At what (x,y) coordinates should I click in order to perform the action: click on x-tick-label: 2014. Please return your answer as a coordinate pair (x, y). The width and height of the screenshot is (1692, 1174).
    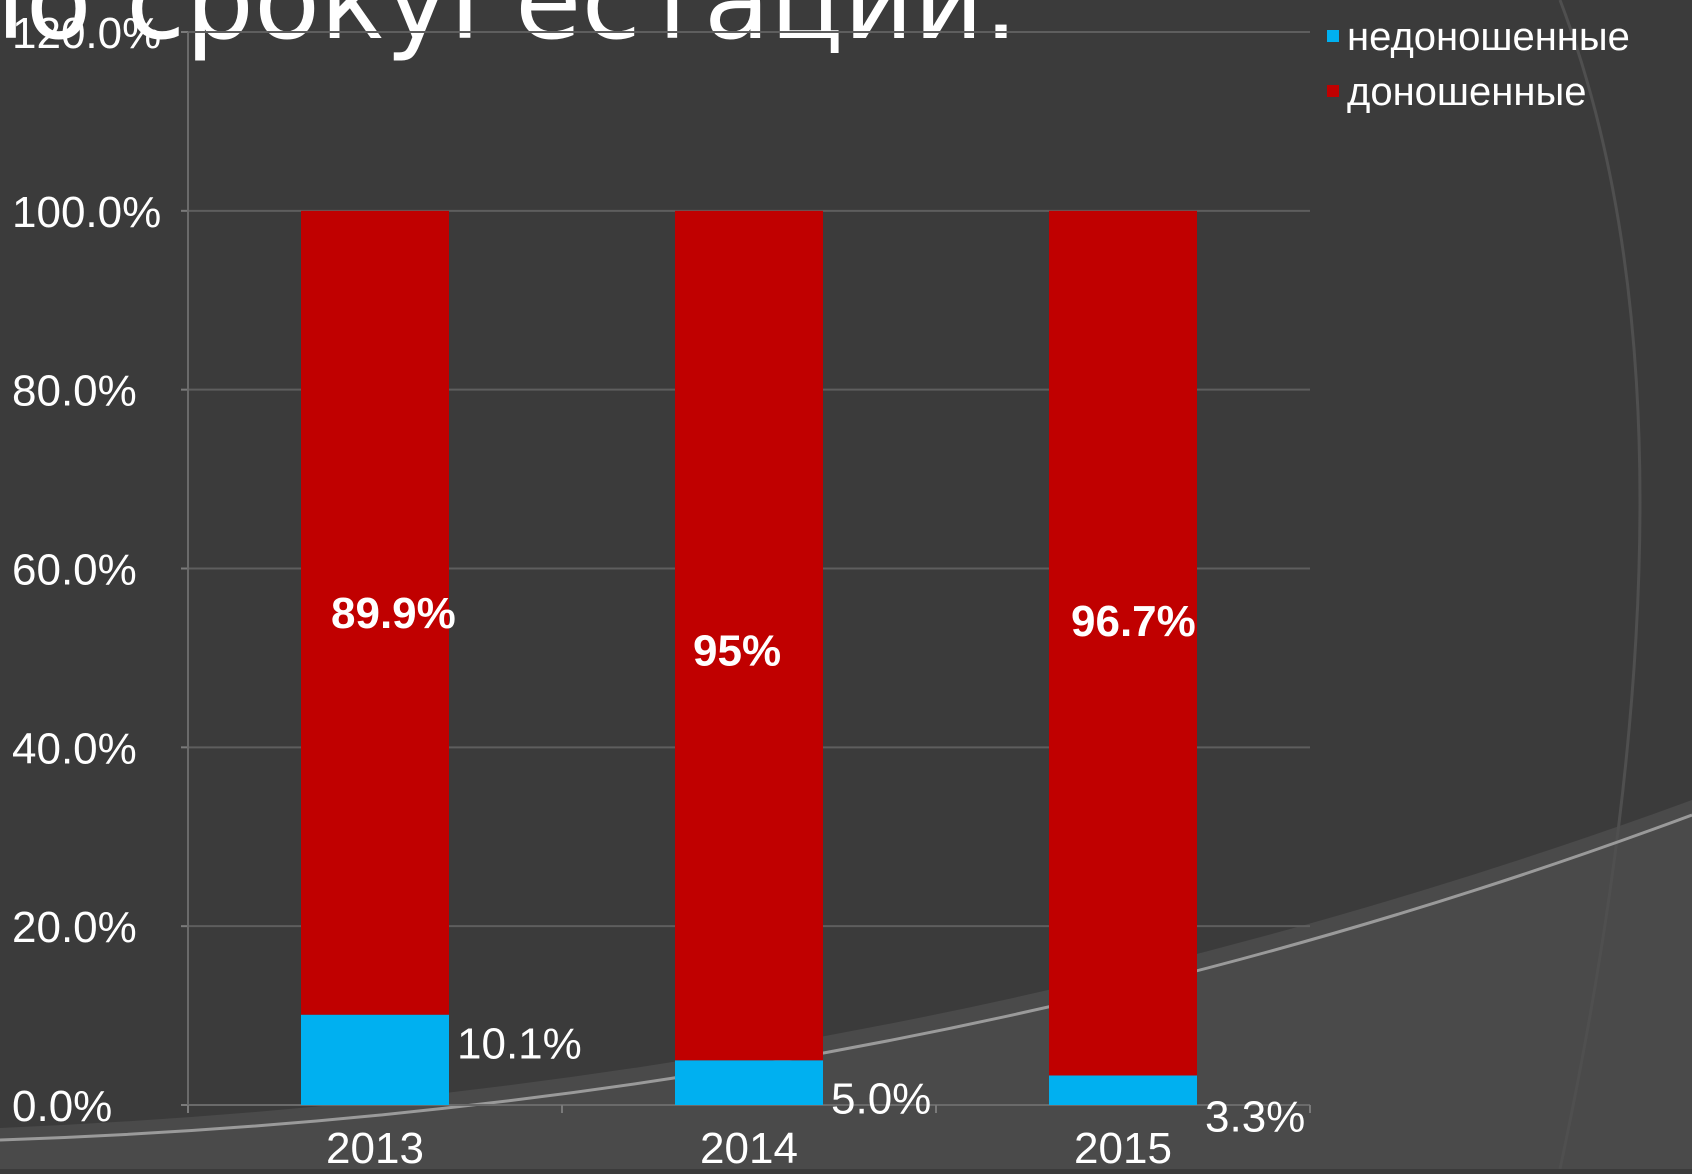
    Looking at the image, I should click on (749, 1146).